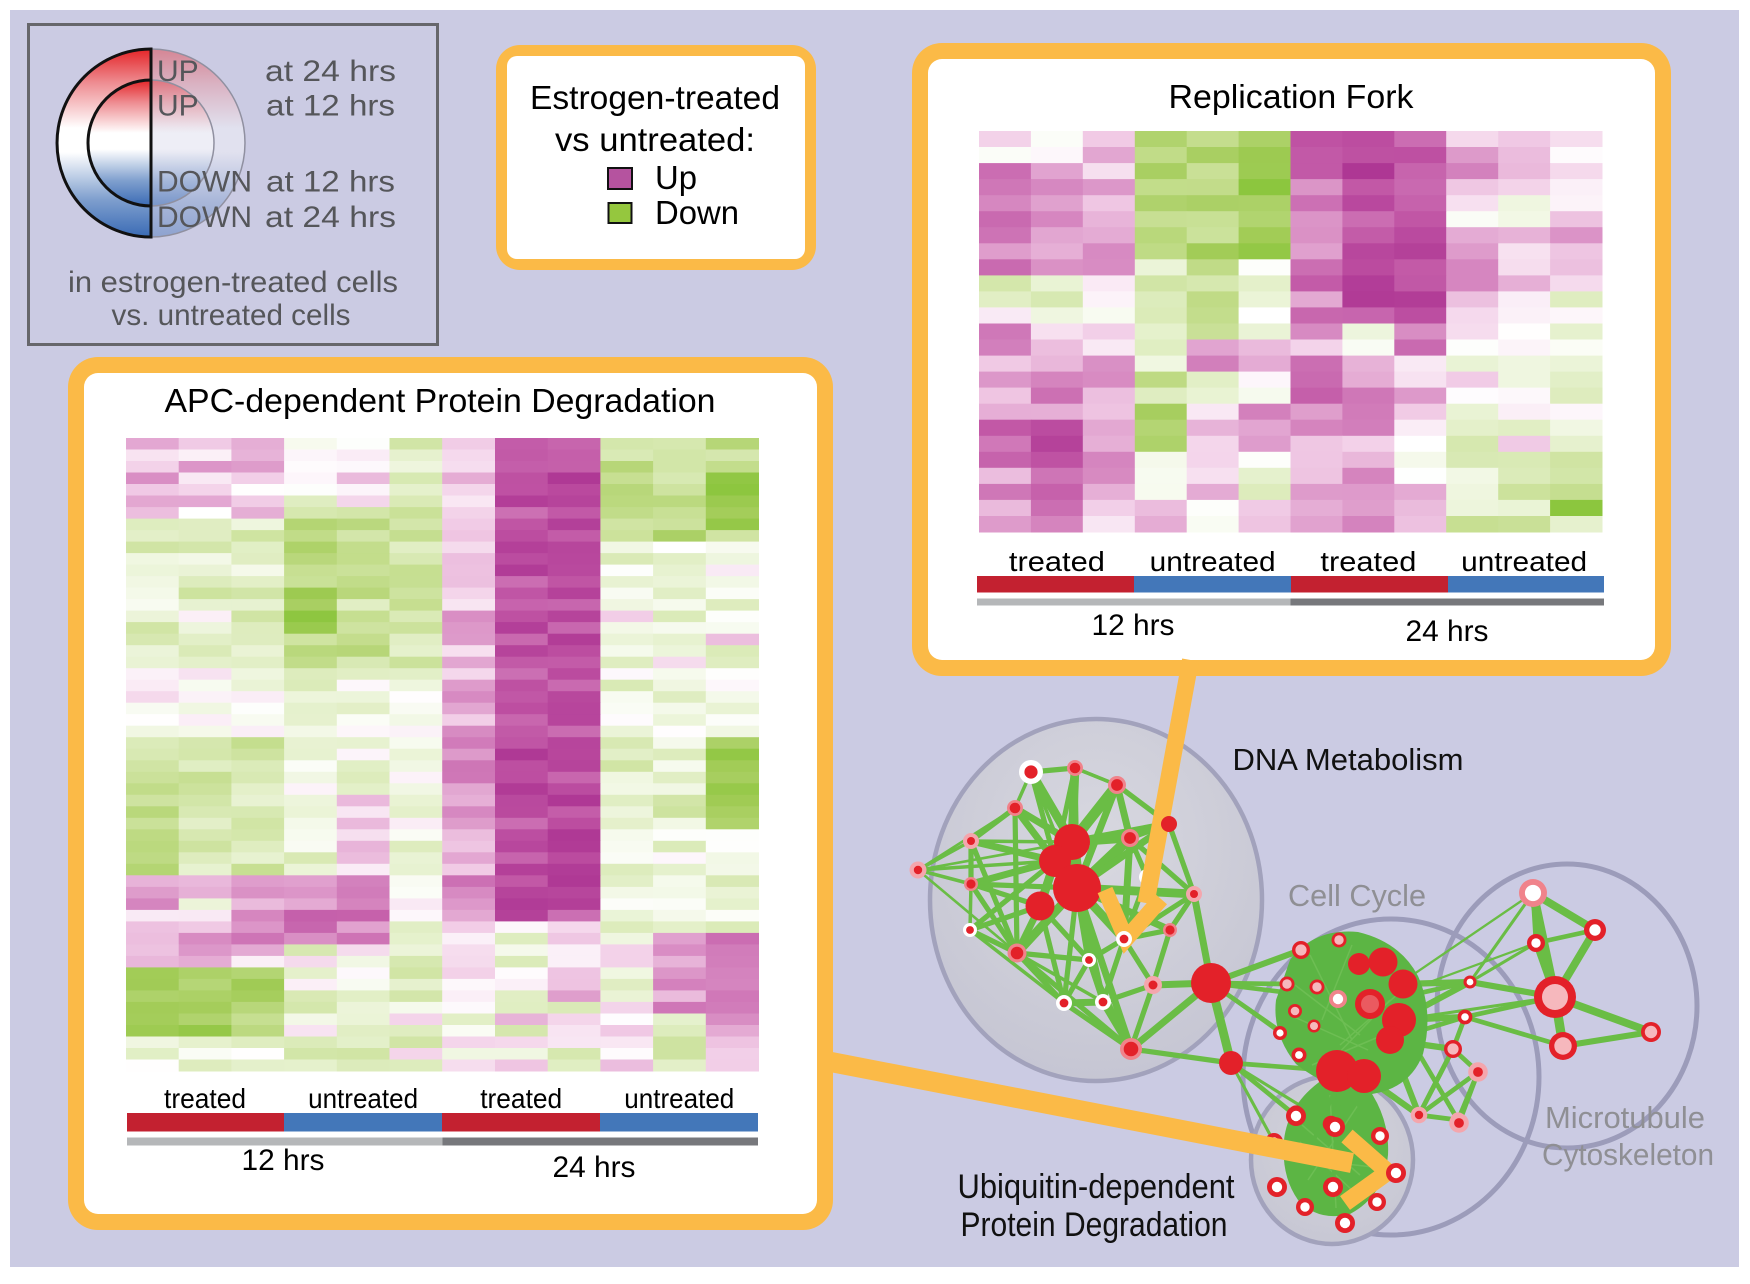  What do you see at coordinates (1292, 96) in the screenshot?
I see `svg-text: Replication Fork` at bounding box center [1292, 96].